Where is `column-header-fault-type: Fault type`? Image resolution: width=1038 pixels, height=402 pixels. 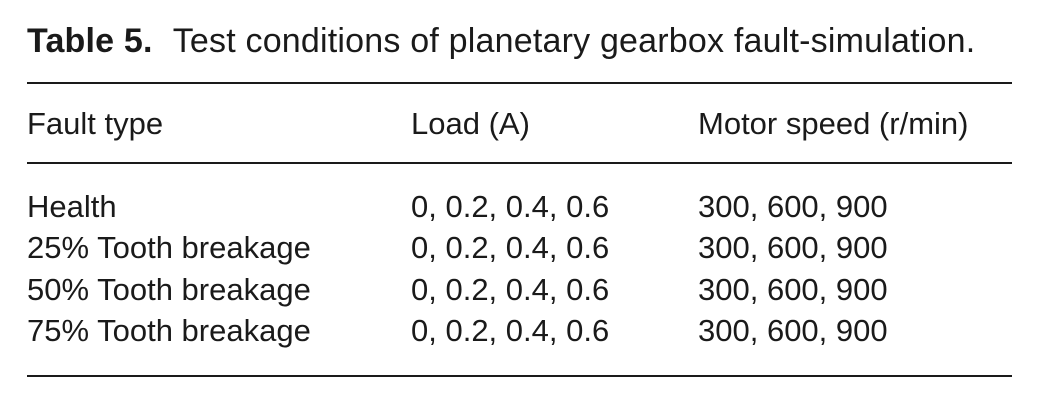 column-header-fault-type: Fault type is located at coordinates (95, 123).